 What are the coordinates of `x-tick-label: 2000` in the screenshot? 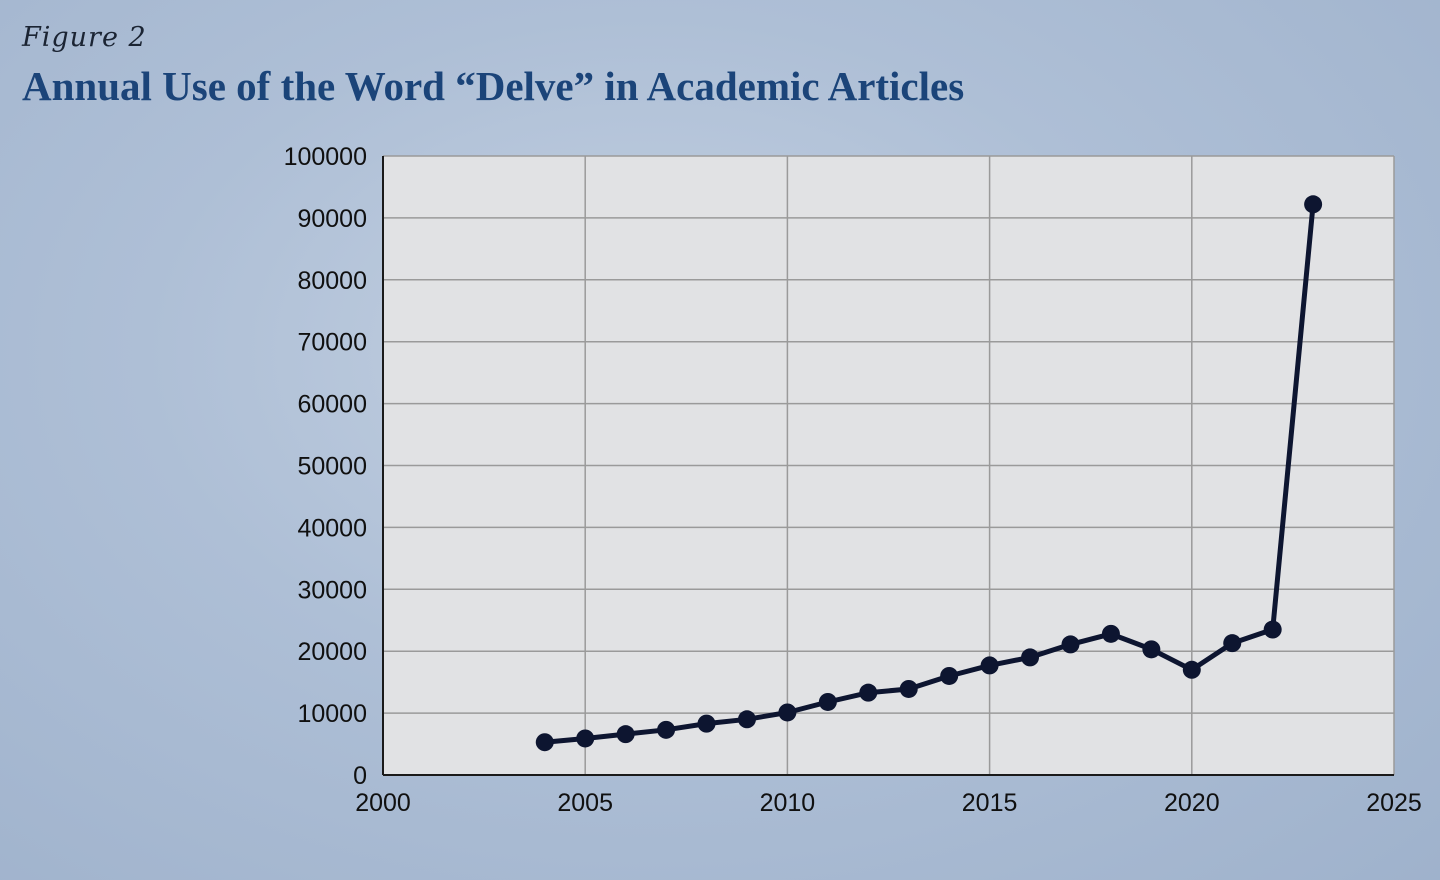 It's located at (383, 803).